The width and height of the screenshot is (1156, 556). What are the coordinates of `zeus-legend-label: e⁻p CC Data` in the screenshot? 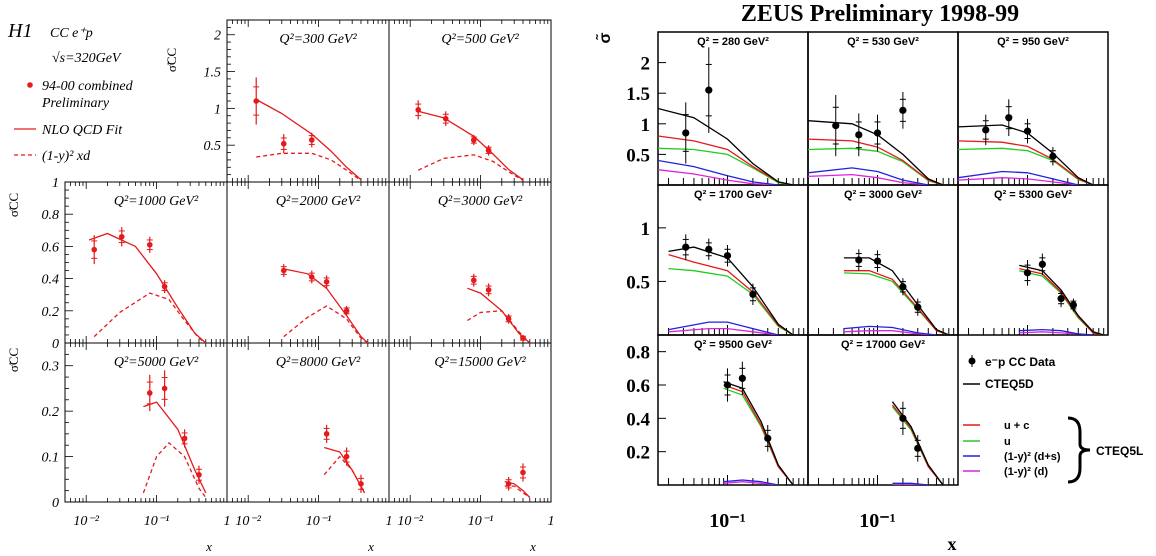 It's located at (1020, 362).